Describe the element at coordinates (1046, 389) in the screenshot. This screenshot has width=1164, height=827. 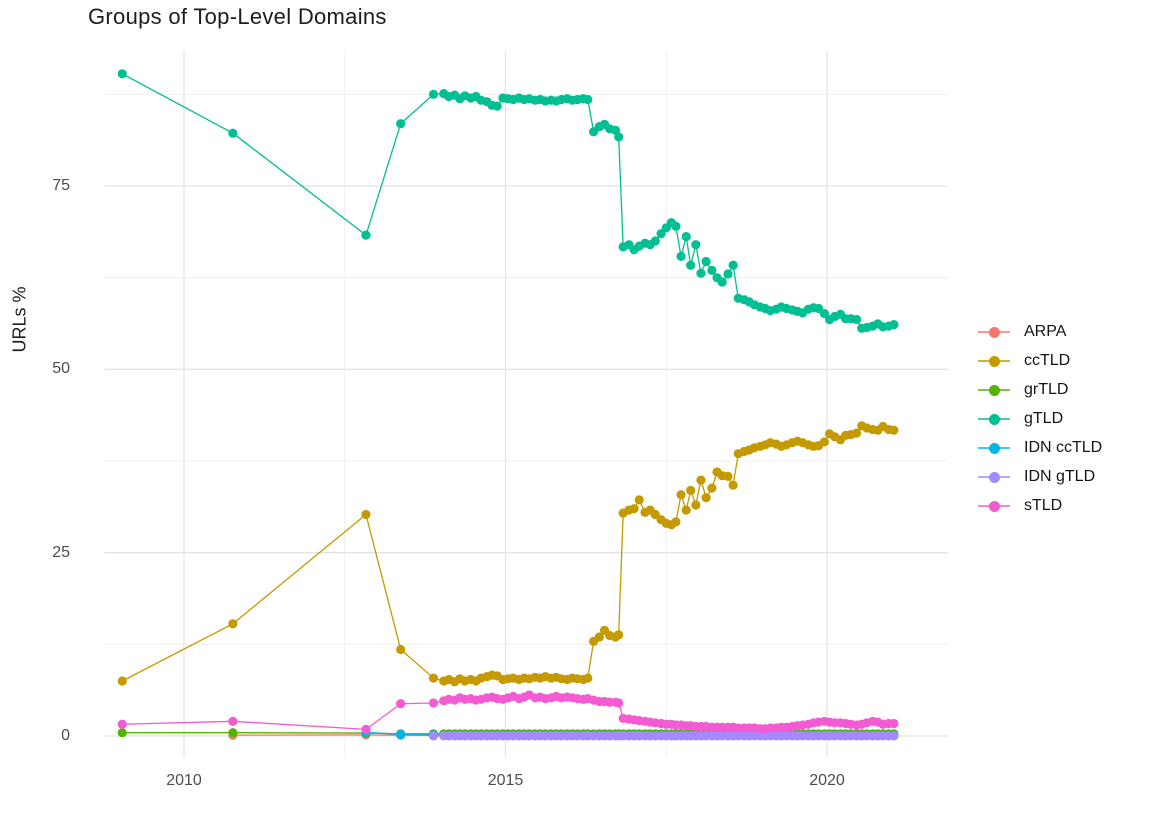
I see `legend-label: grTLD` at that location.